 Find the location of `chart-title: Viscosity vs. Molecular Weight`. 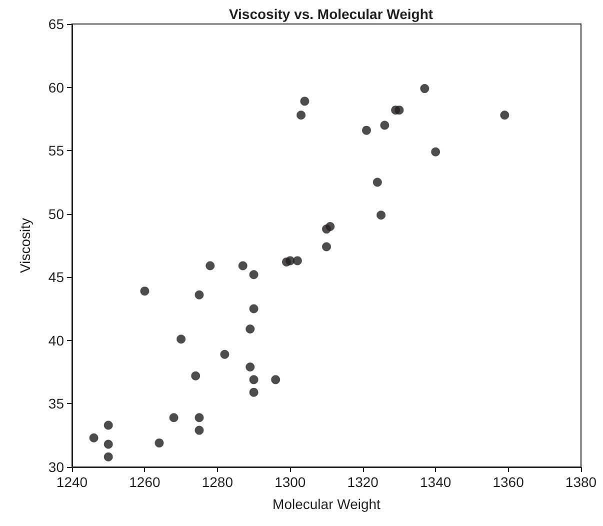

chart-title: Viscosity vs. Molecular Weight is located at coordinates (331, 14).